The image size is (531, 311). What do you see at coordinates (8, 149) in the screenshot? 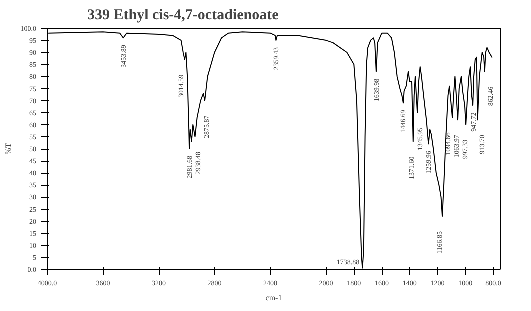
I see `y-axis-title: %T` at bounding box center [8, 149].